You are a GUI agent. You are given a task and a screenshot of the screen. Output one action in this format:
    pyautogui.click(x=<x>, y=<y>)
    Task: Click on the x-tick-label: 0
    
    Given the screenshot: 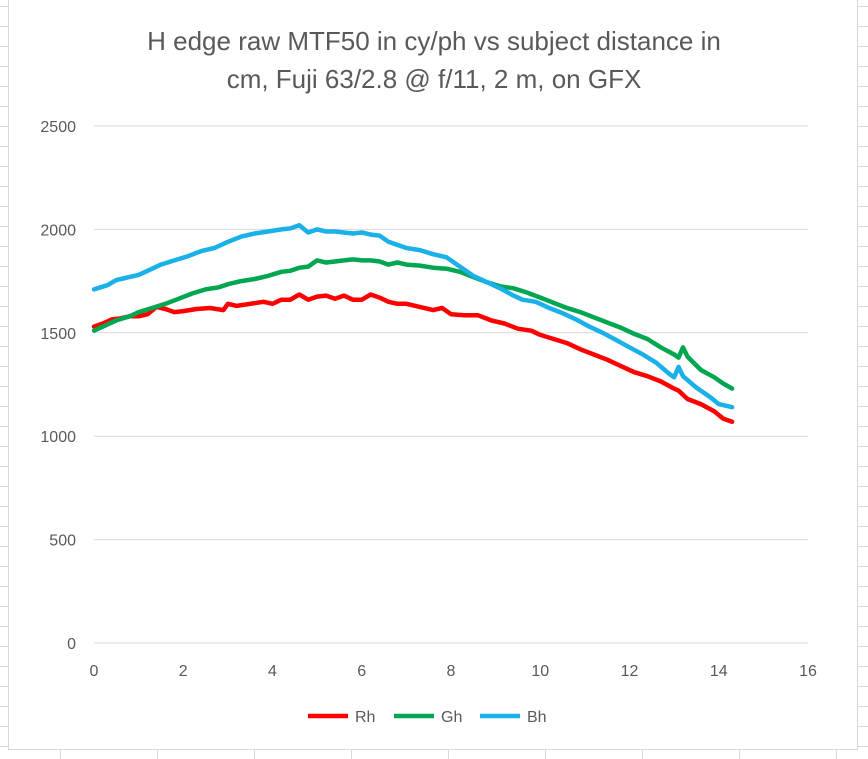 What is the action you would take?
    pyautogui.click(x=94, y=671)
    